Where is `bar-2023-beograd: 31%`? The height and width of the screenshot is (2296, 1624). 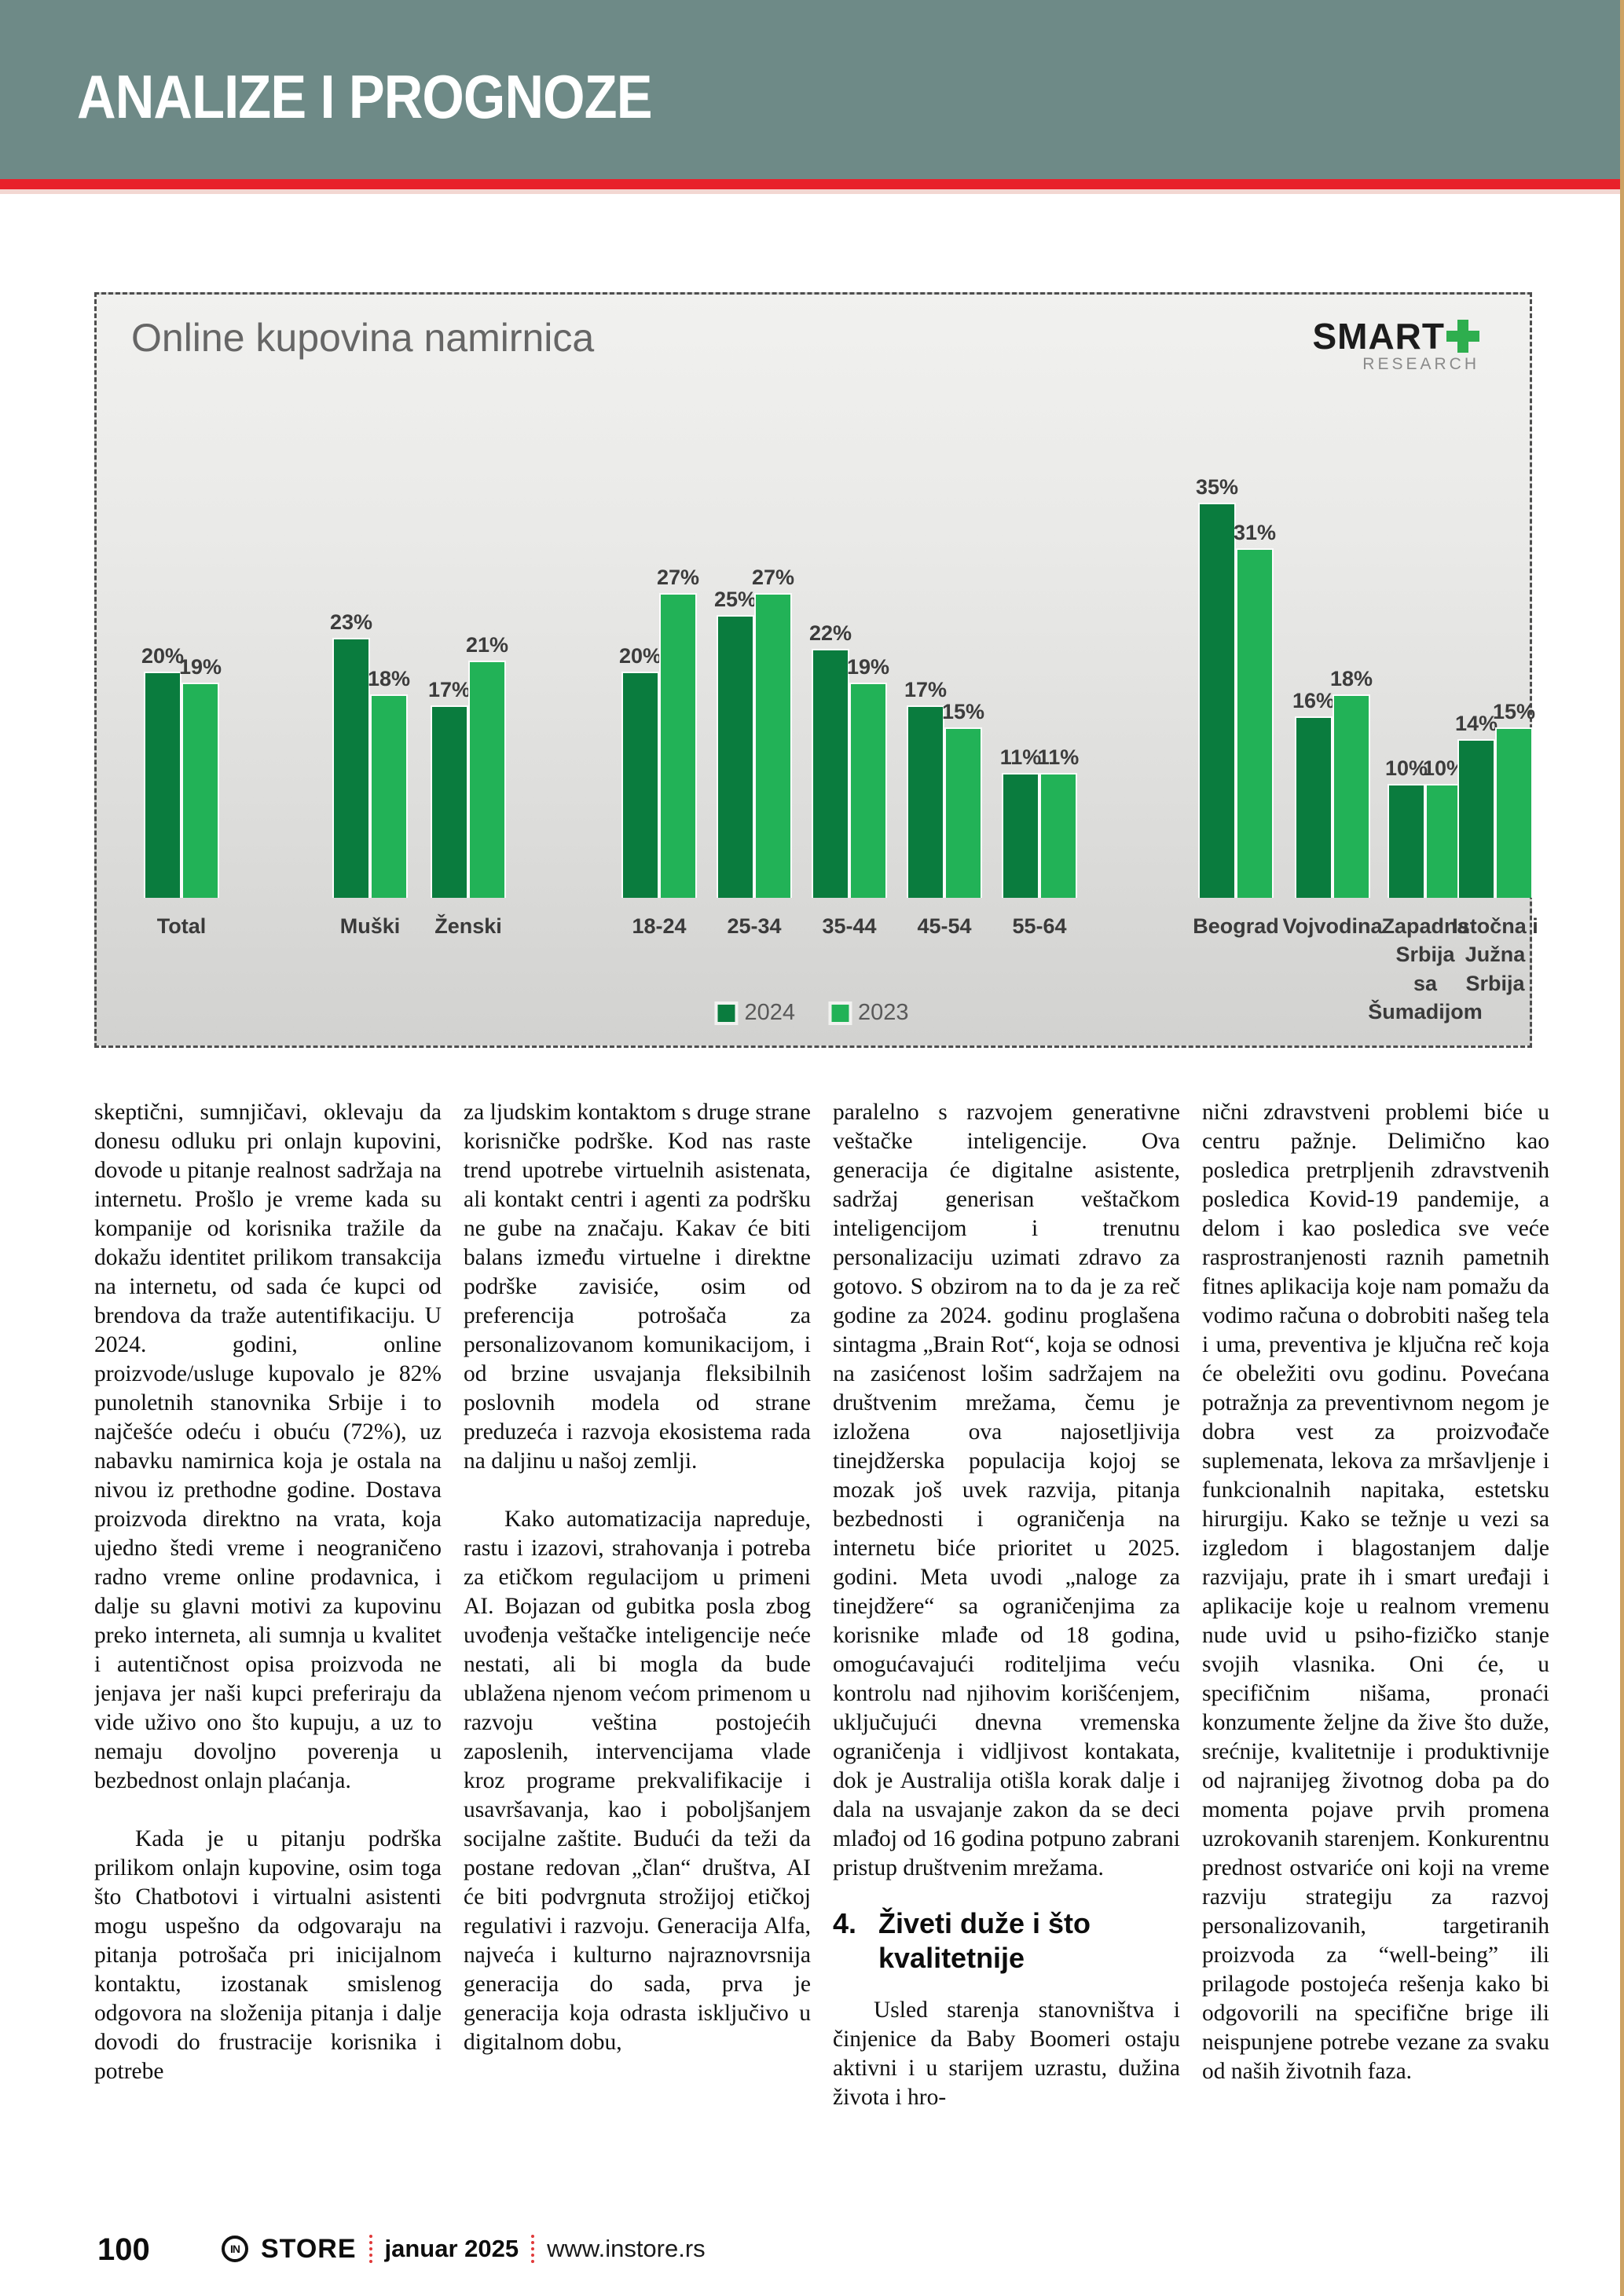
bar-2023-beograd: 31% is located at coordinates (1255, 709).